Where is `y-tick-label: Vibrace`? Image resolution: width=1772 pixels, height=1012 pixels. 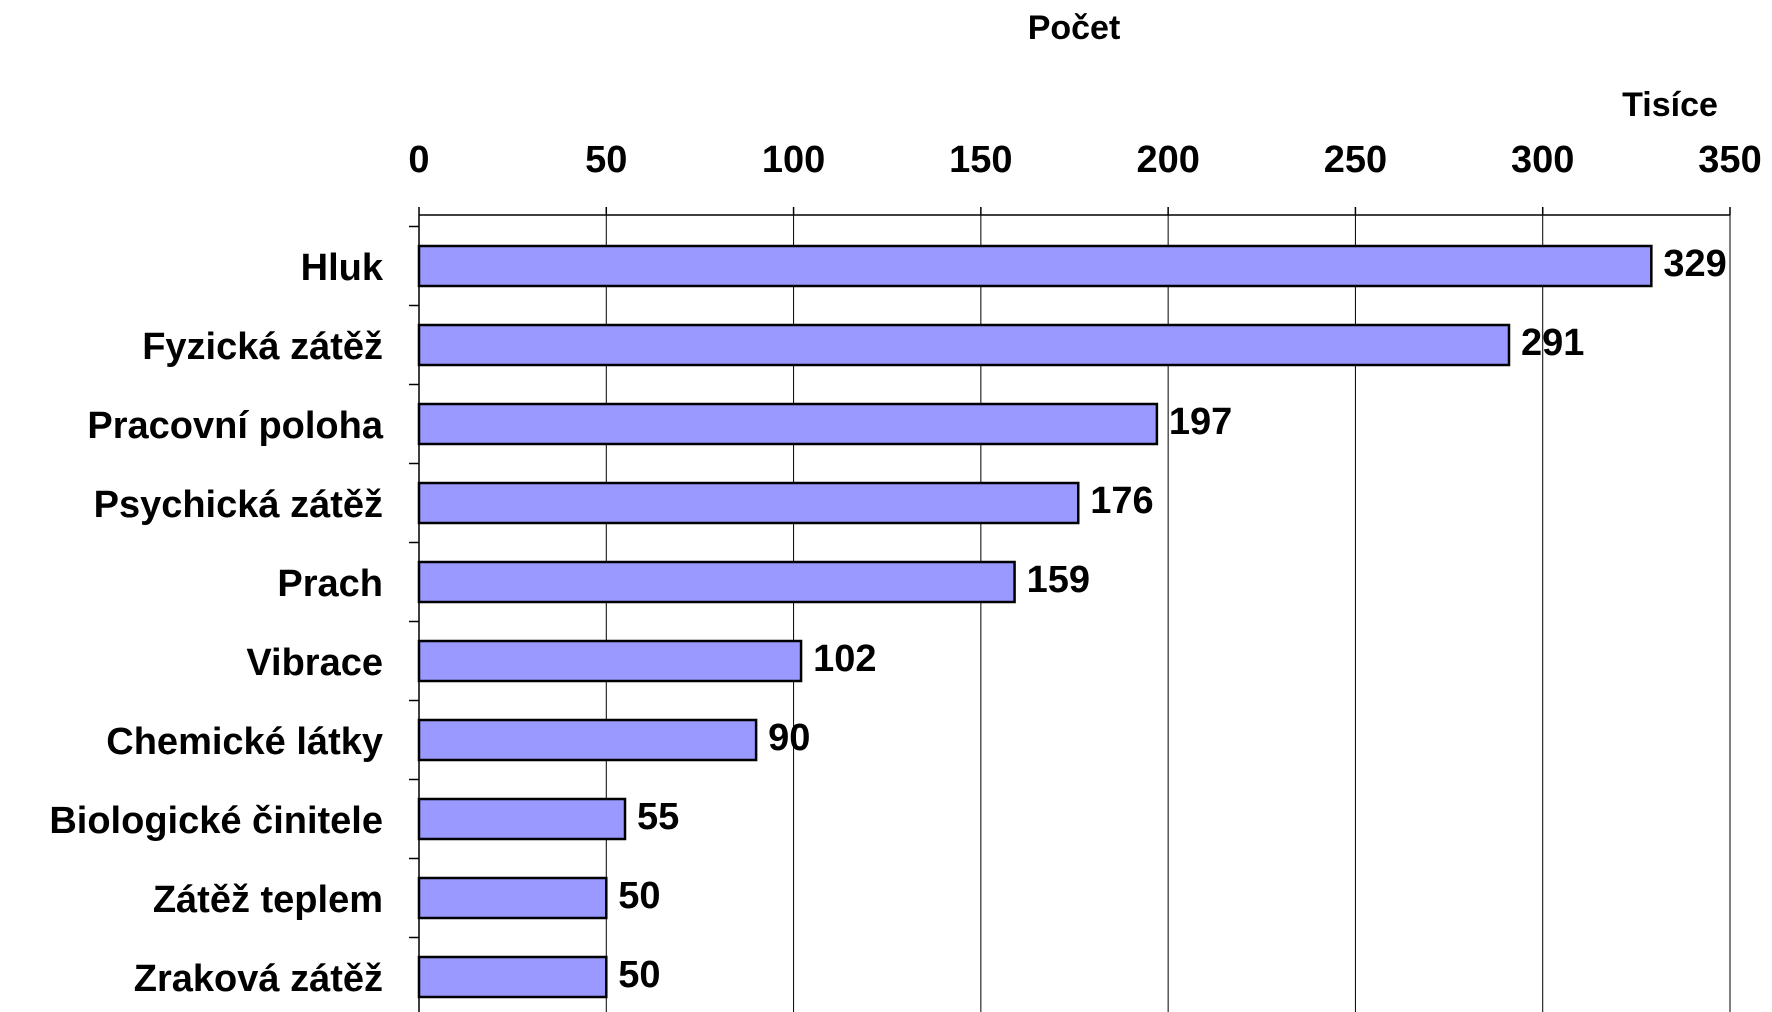 y-tick-label: Vibrace is located at coordinates (314, 663).